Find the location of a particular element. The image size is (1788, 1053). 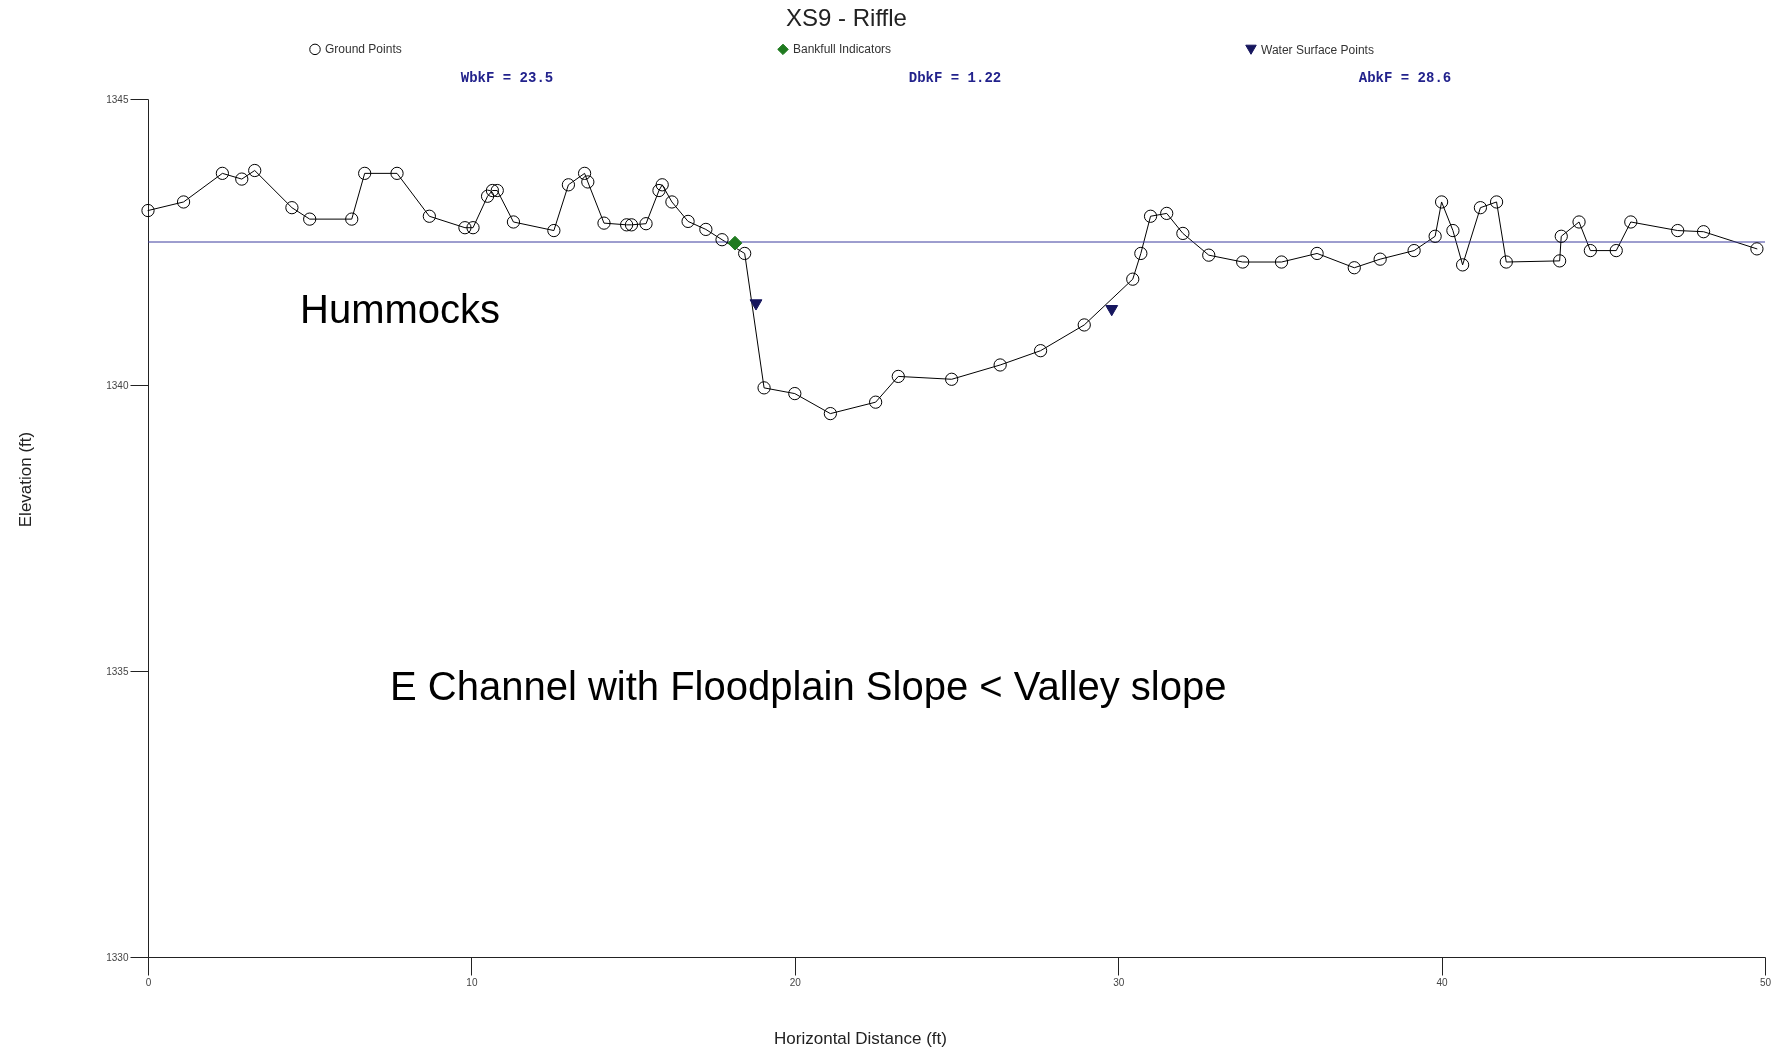

text: WbkF = 23.5 is located at coordinates (507, 78).